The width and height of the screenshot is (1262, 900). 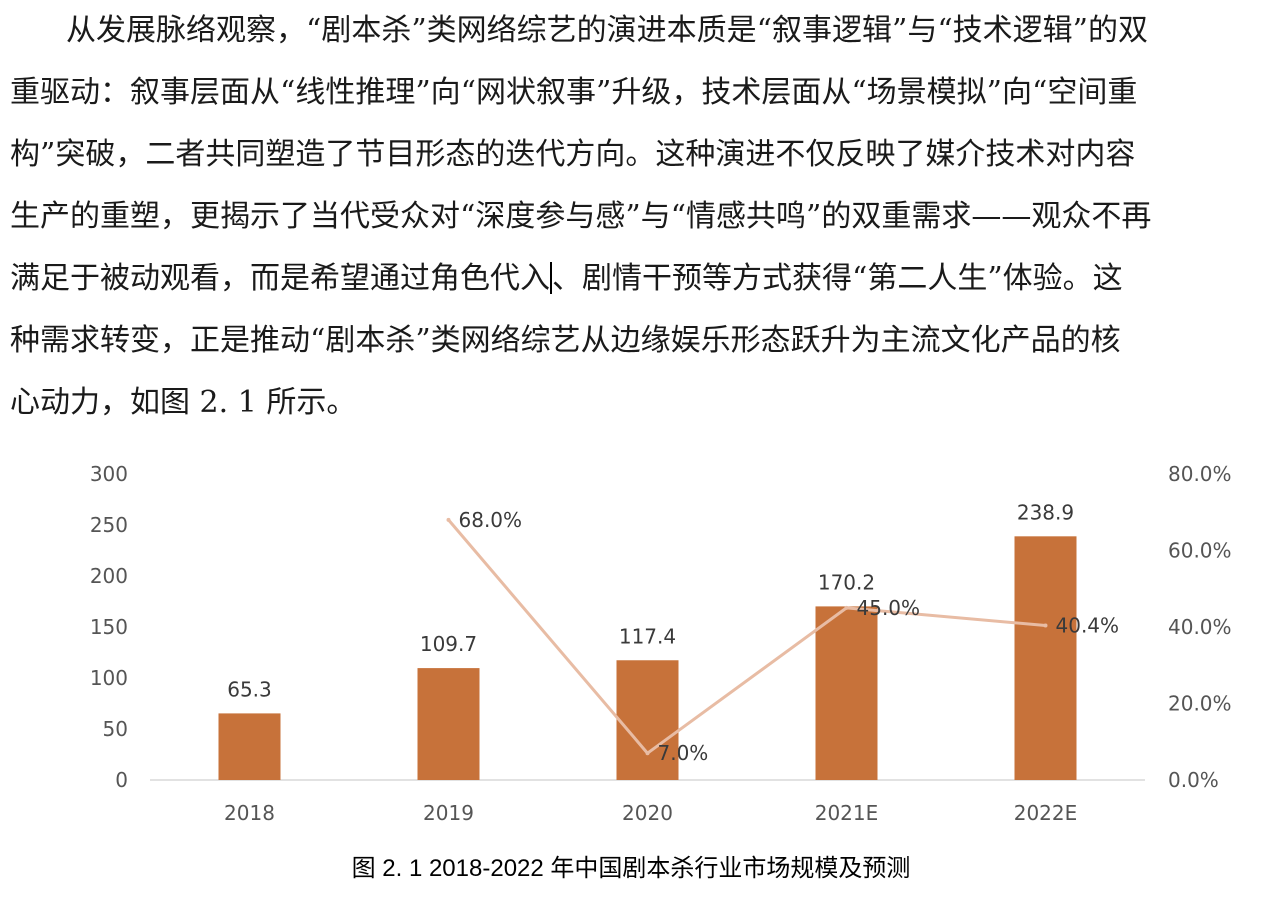 I want to click on y-axis-tick-label: 150, so click(x=109, y=627).